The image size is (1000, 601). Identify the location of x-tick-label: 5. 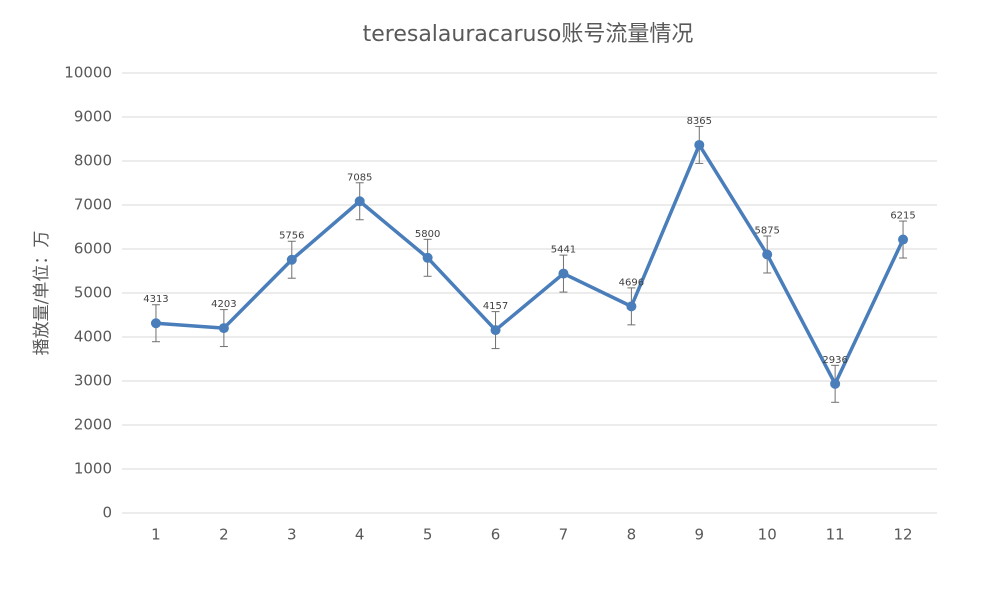
(428, 535).